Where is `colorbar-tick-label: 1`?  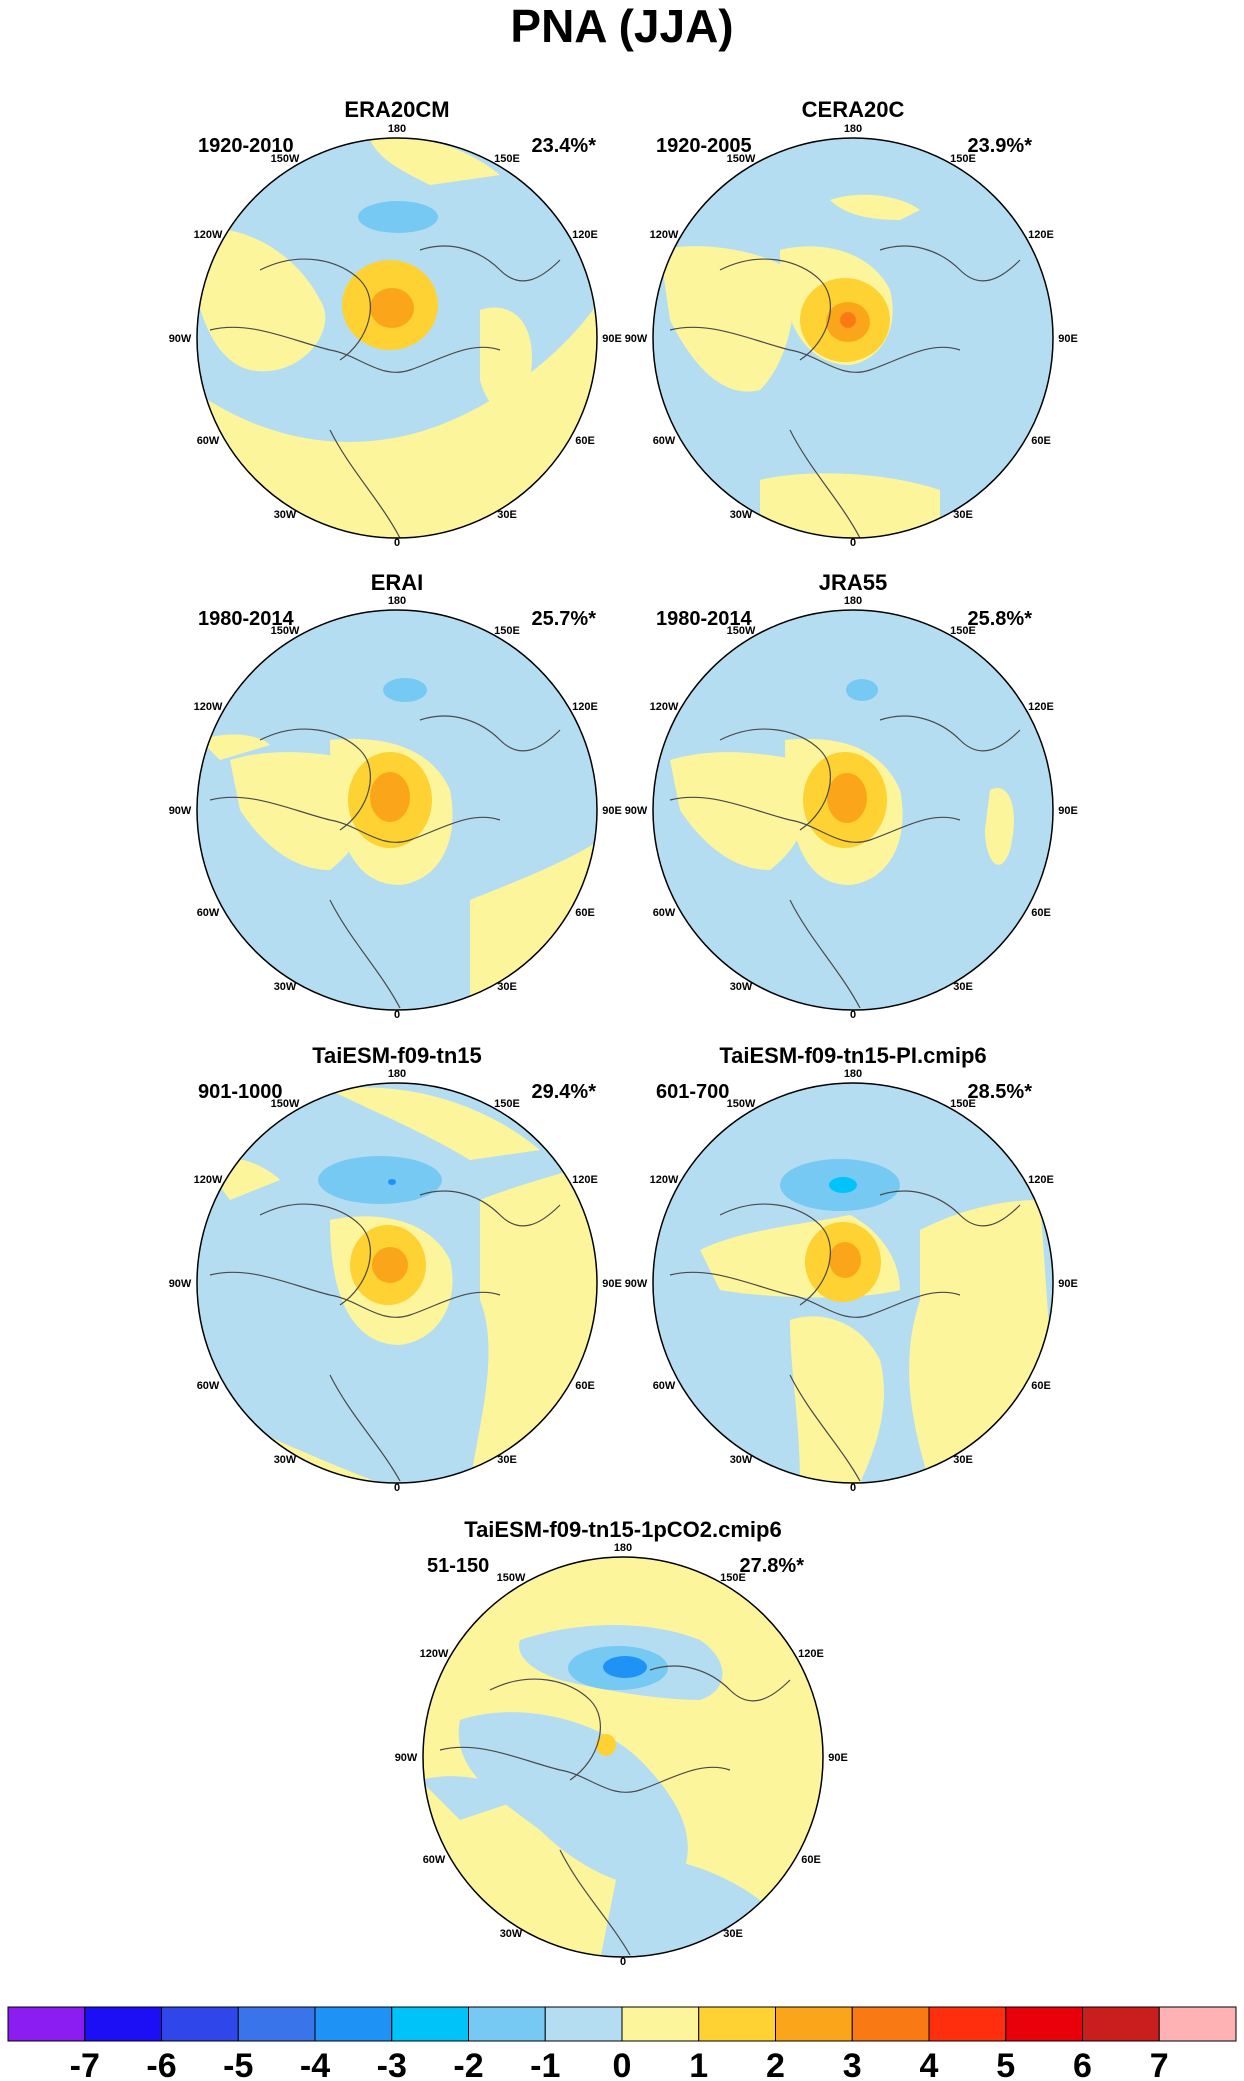
colorbar-tick-label: 1 is located at coordinates (698, 2064).